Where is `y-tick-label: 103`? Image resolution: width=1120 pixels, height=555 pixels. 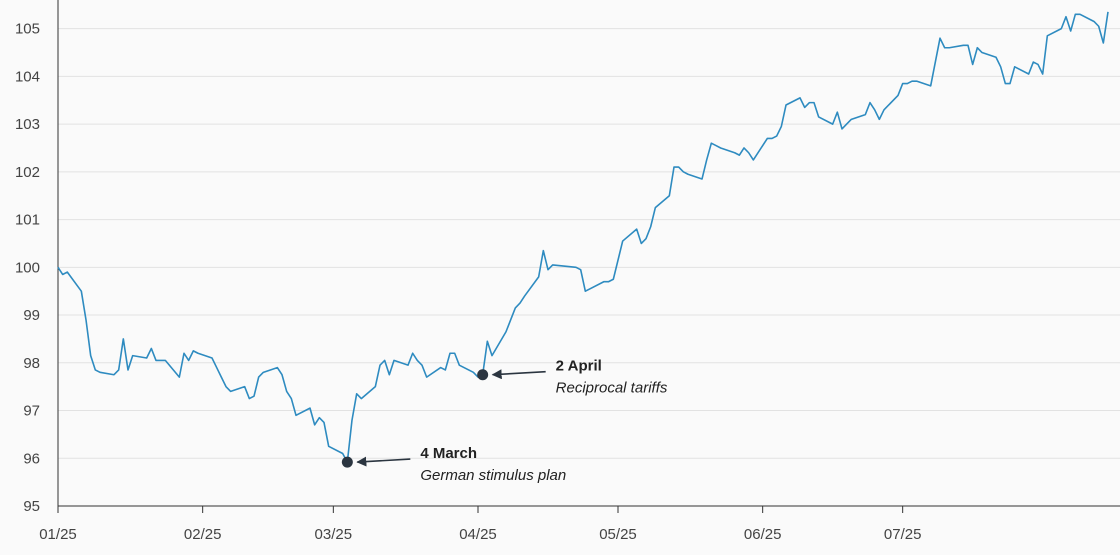
y-tick-label: 103 is located at coordinates (27, 124).